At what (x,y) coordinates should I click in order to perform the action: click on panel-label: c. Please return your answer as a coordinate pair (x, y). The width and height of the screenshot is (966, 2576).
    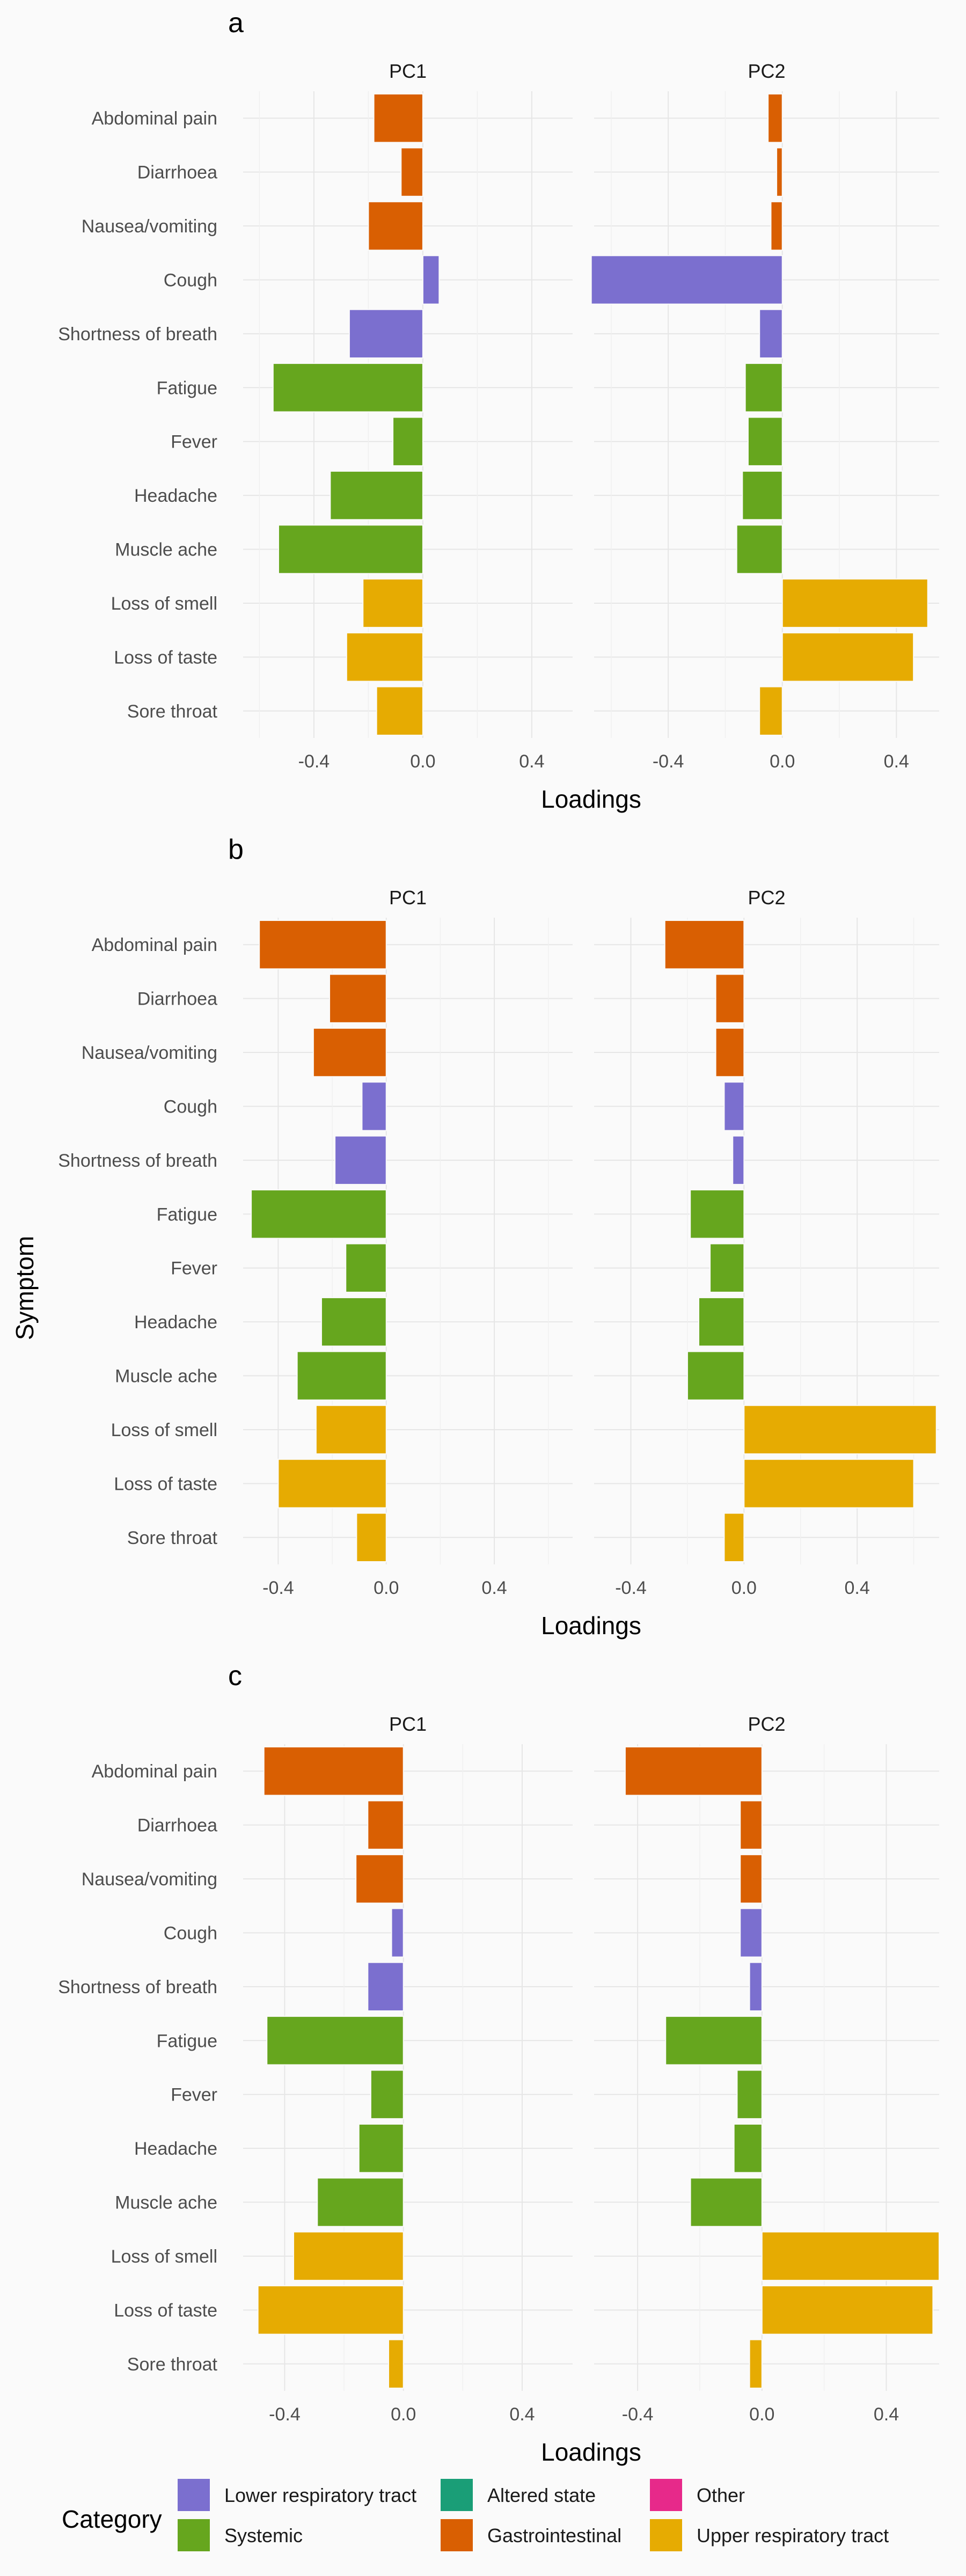
    Looking at the image, I should click on (235, 1676).